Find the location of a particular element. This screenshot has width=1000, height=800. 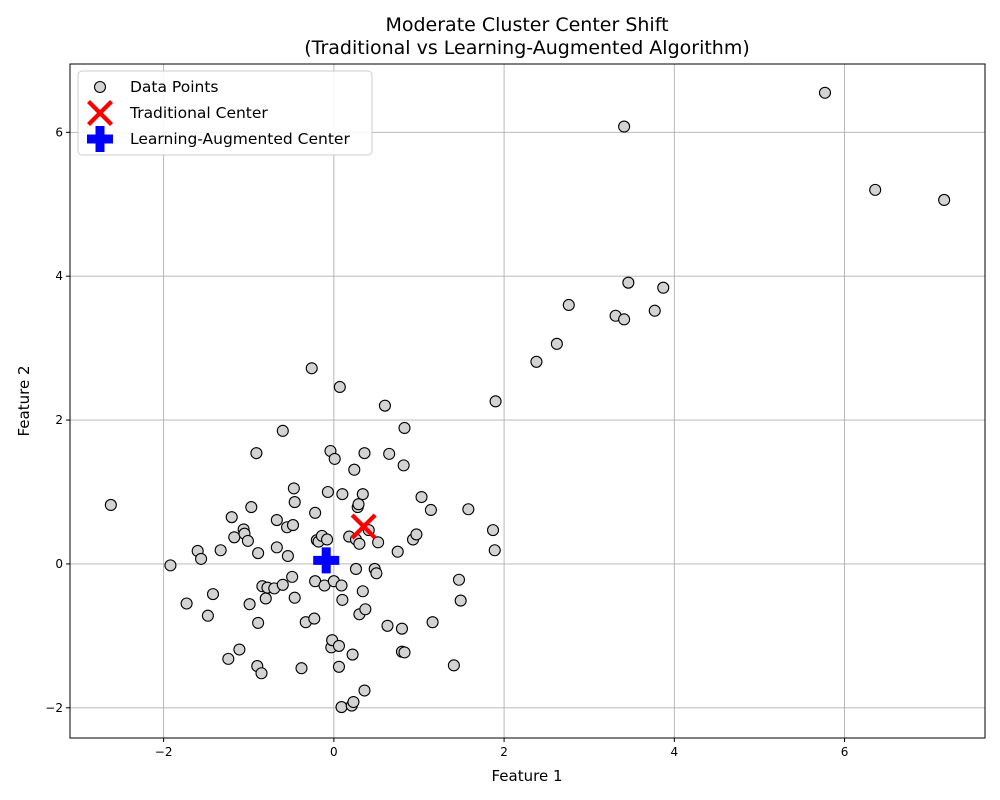

centers-layer is located at coordinates (345, 543).